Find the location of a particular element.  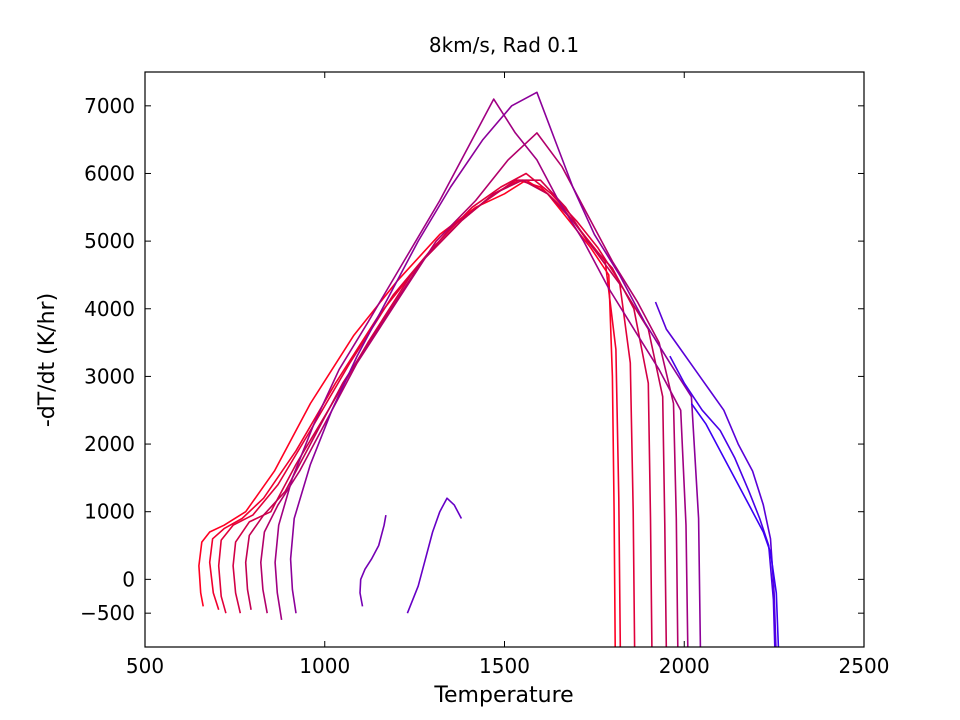

y-axis-label: -dT/dt (K/hr) is located at coordinates (47, 360).